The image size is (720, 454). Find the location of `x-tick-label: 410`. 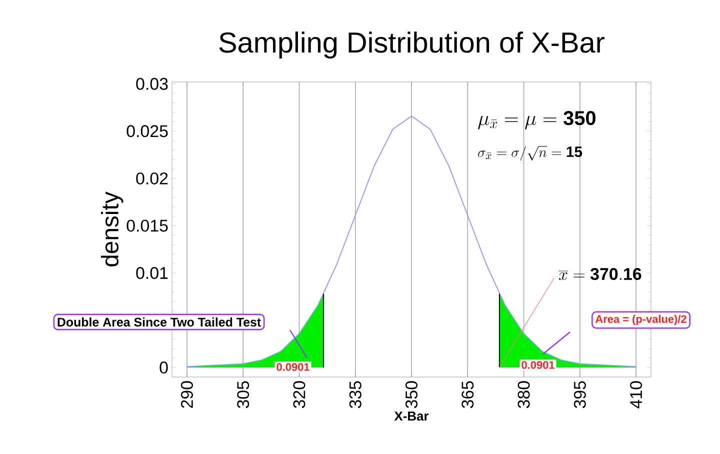

x-tick-label: 410 is located at coordinates (636, 394).